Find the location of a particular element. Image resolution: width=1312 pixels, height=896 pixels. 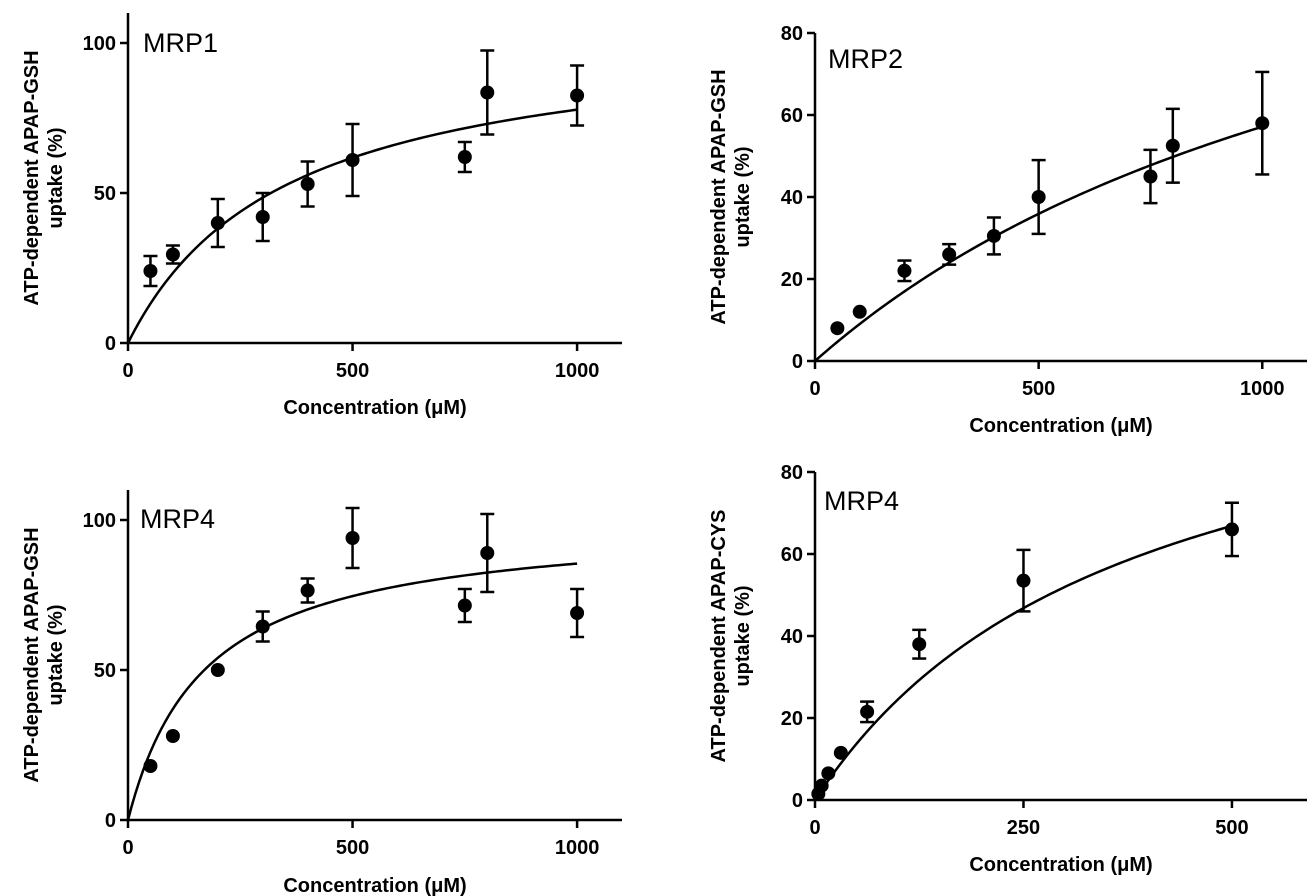

y-axis-title-line-1: ATP-dependent APAP-CYS is located at coordinates (719, 636).